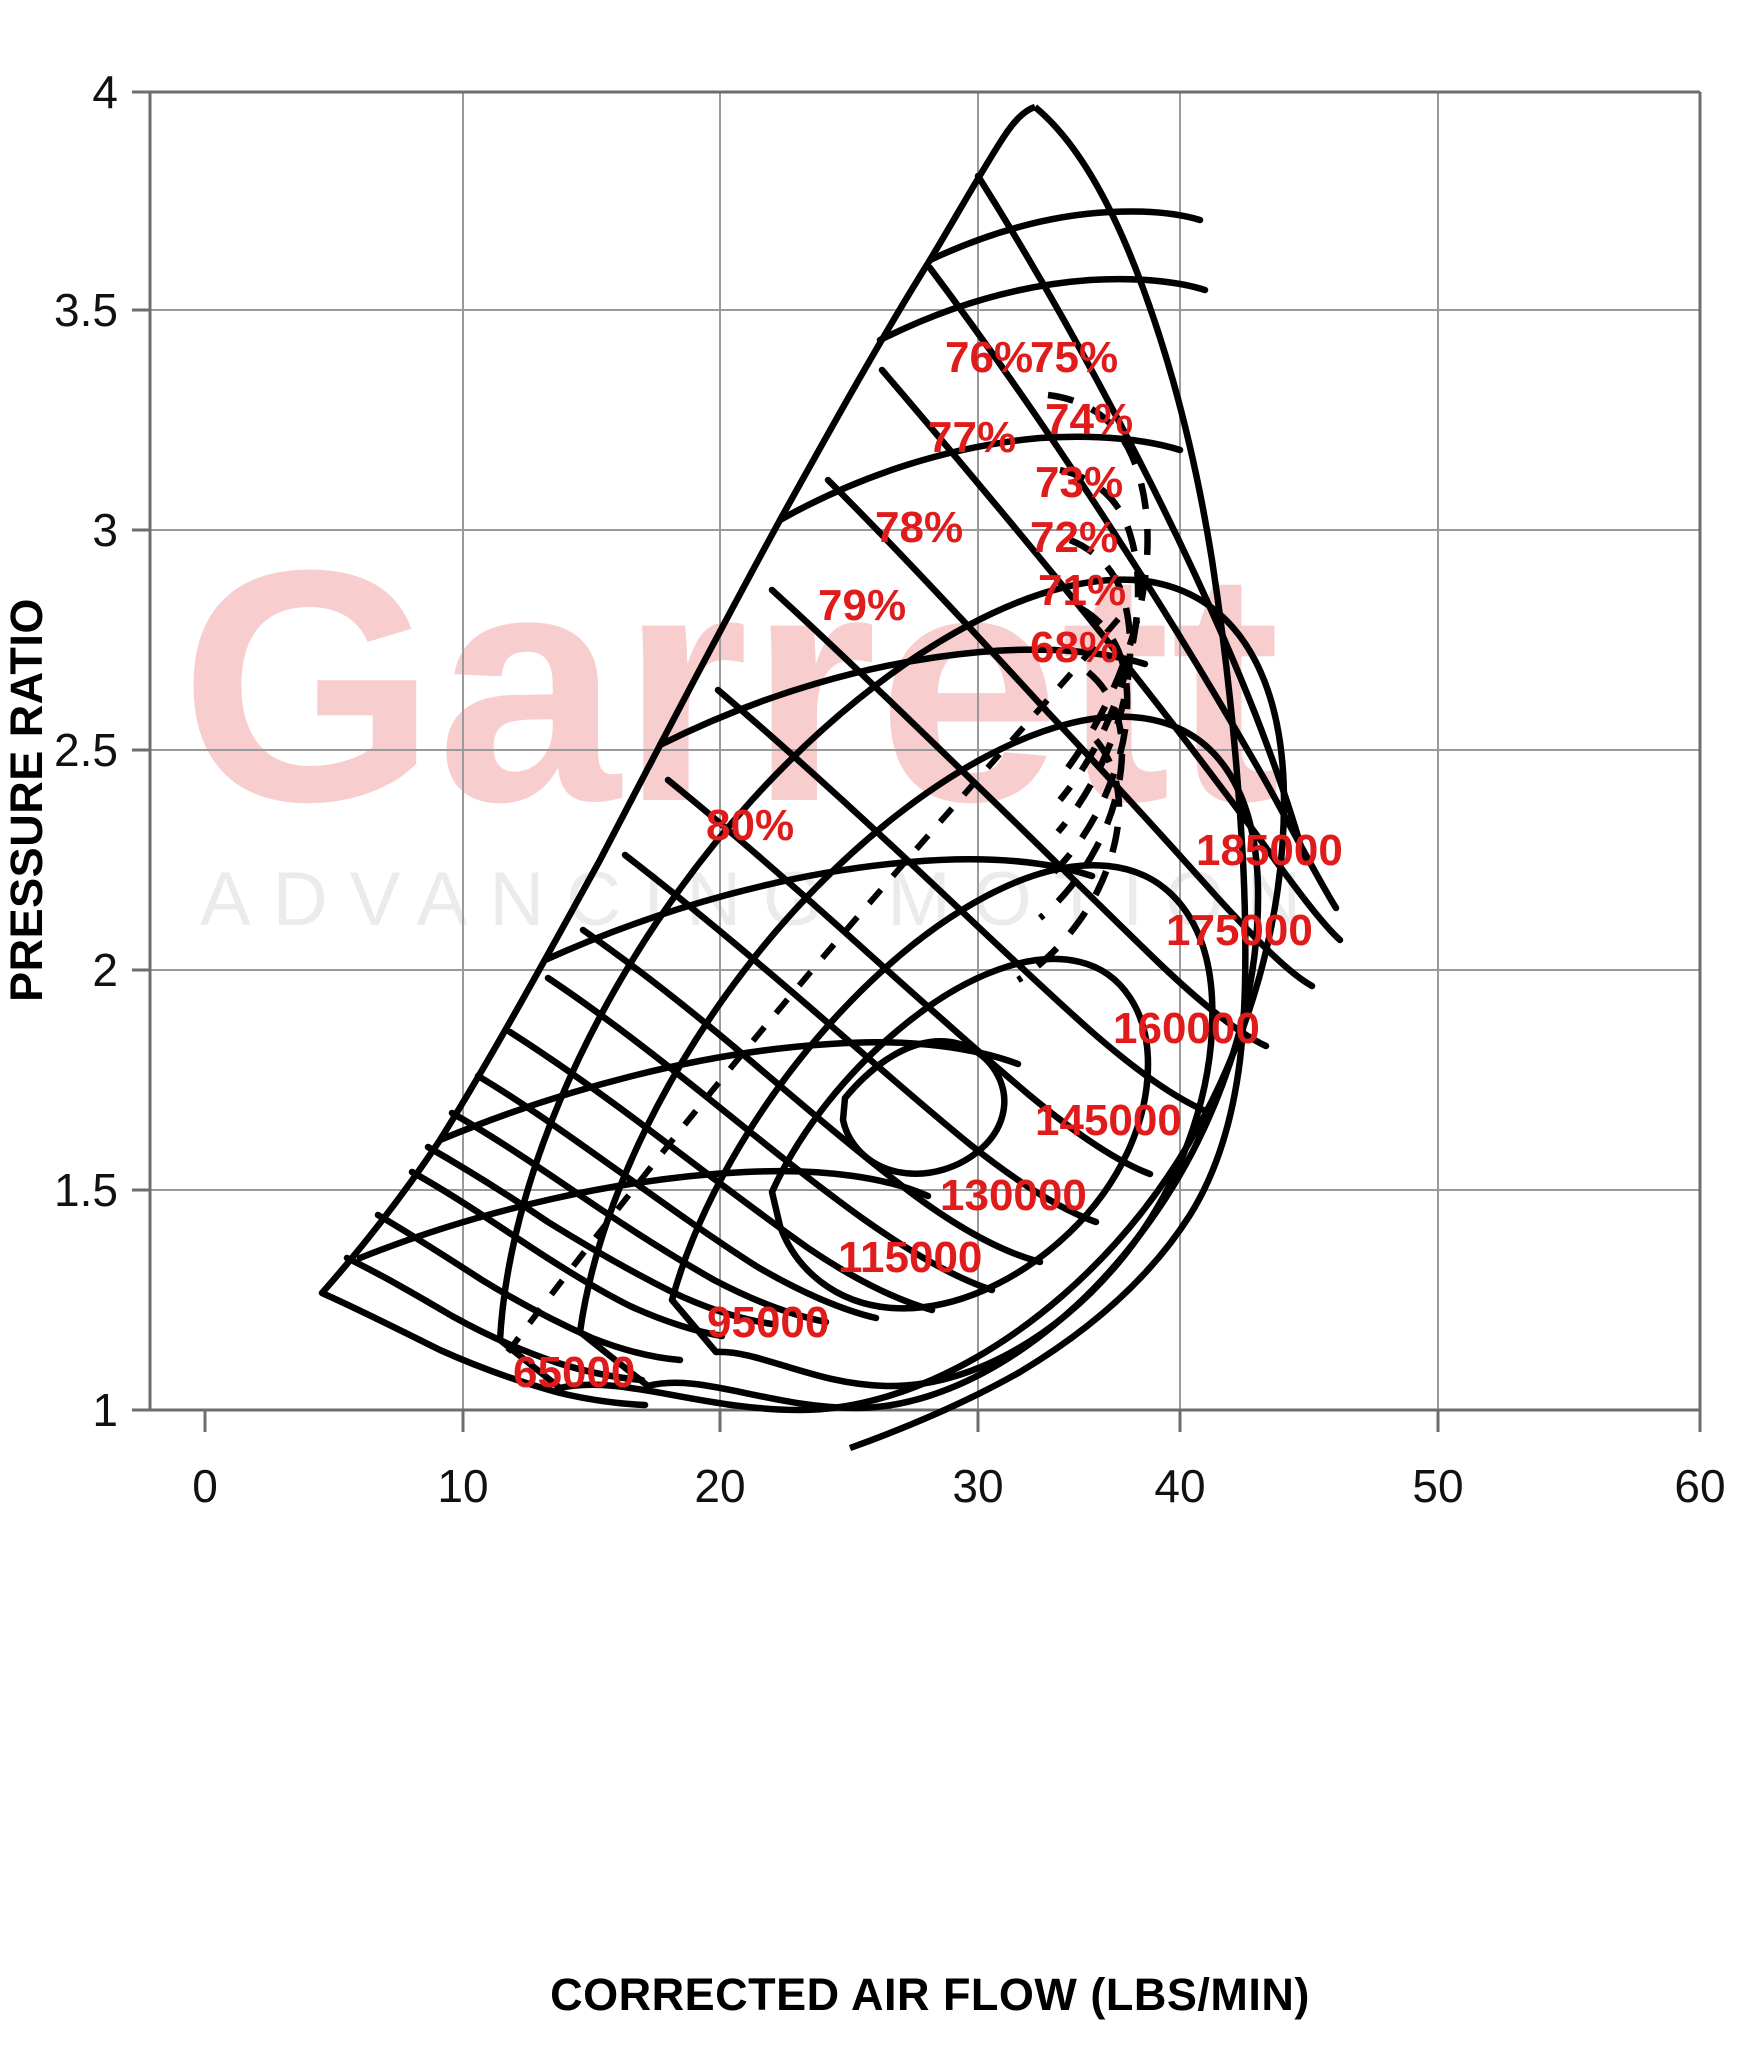  Describe the element at coordinates (1699, 1486) in the screenshot. I see `x-tick-label: 60` at that location.